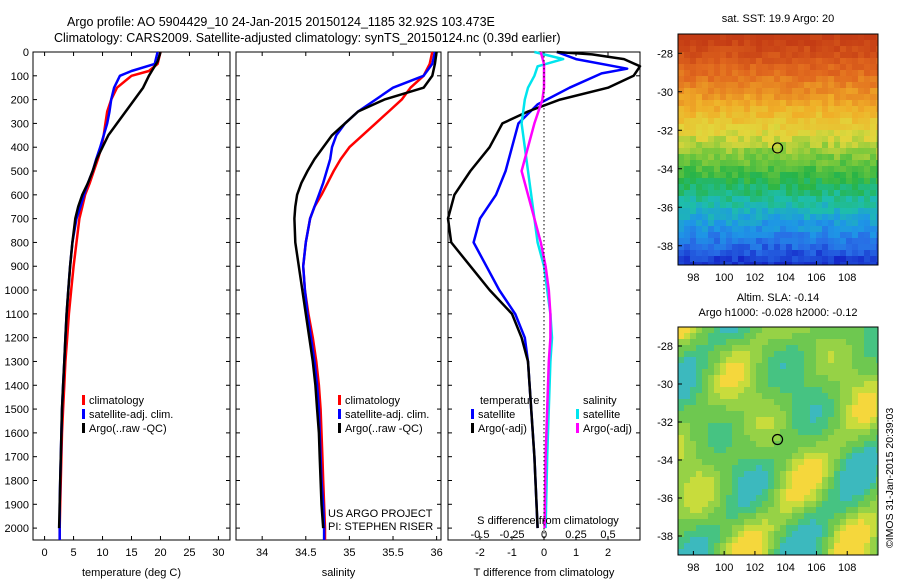  Describe the element at coordinates (365, 290) in the screenshot. I see `series-line` at that location.